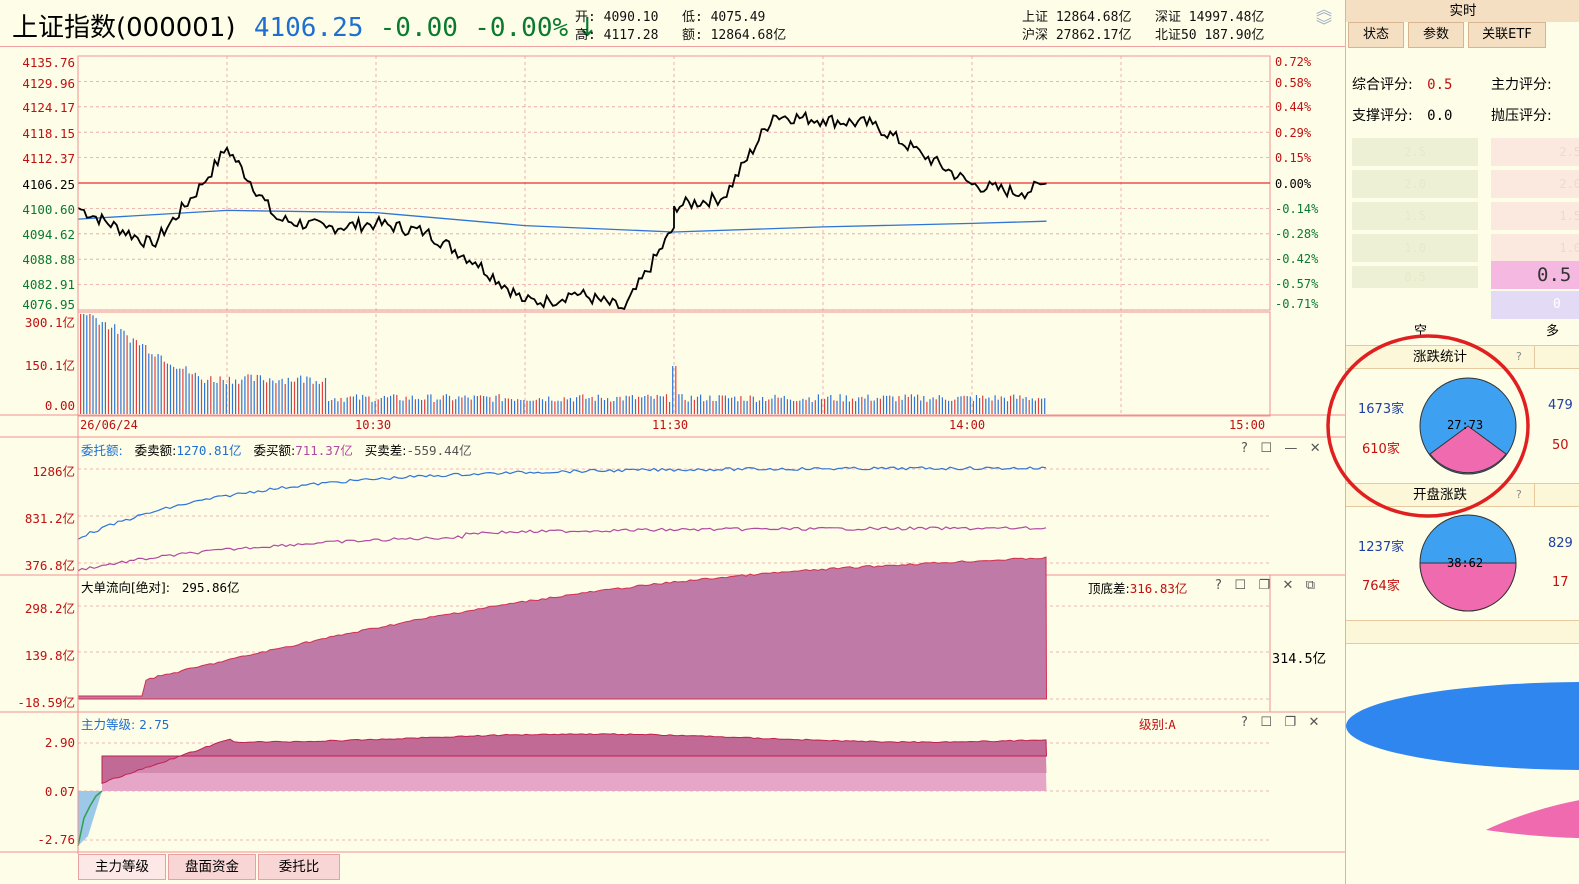 The image size is (1579, 884). Describe the element at coordinates (109, 425) in the screenshot. I see `x-tick: 26/06/24` at that location.